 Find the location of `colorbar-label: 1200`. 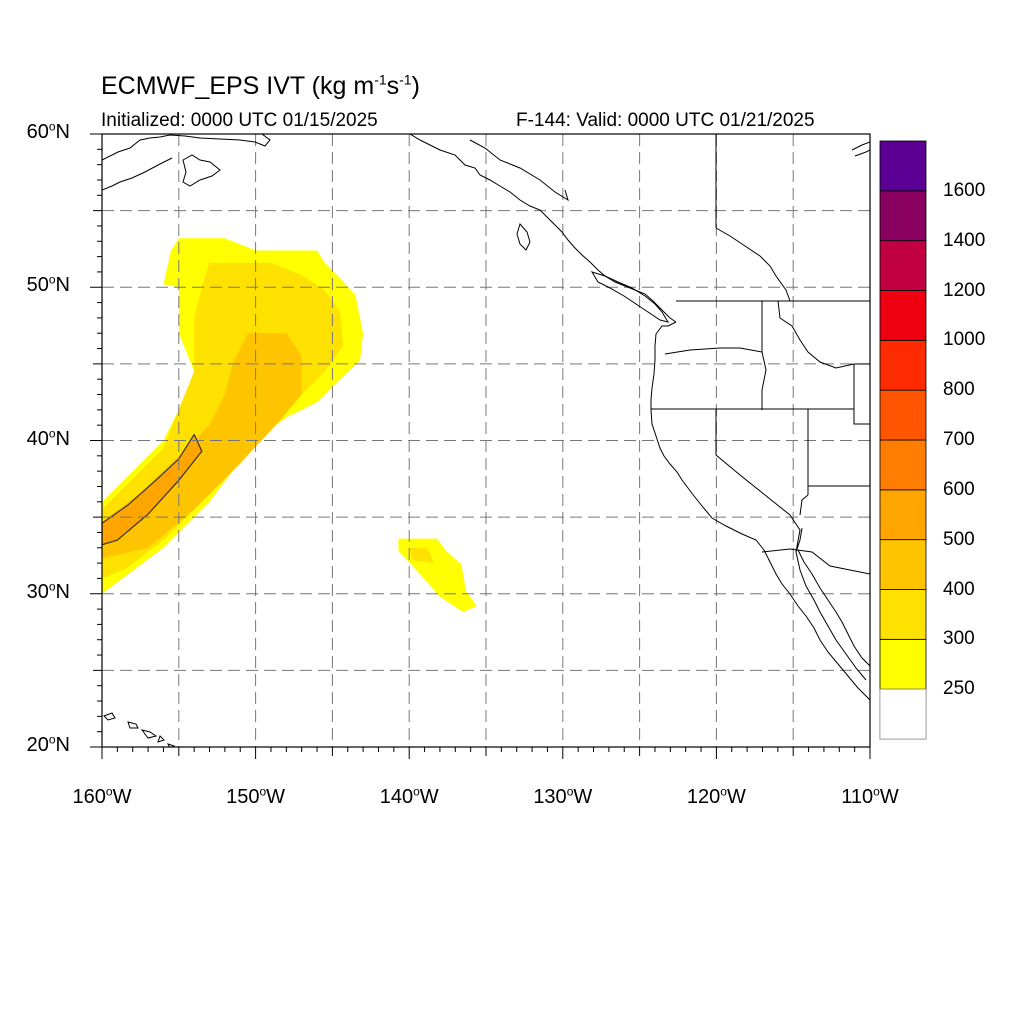

colorbar-label: 1200 is located at coordinates (964, 290).